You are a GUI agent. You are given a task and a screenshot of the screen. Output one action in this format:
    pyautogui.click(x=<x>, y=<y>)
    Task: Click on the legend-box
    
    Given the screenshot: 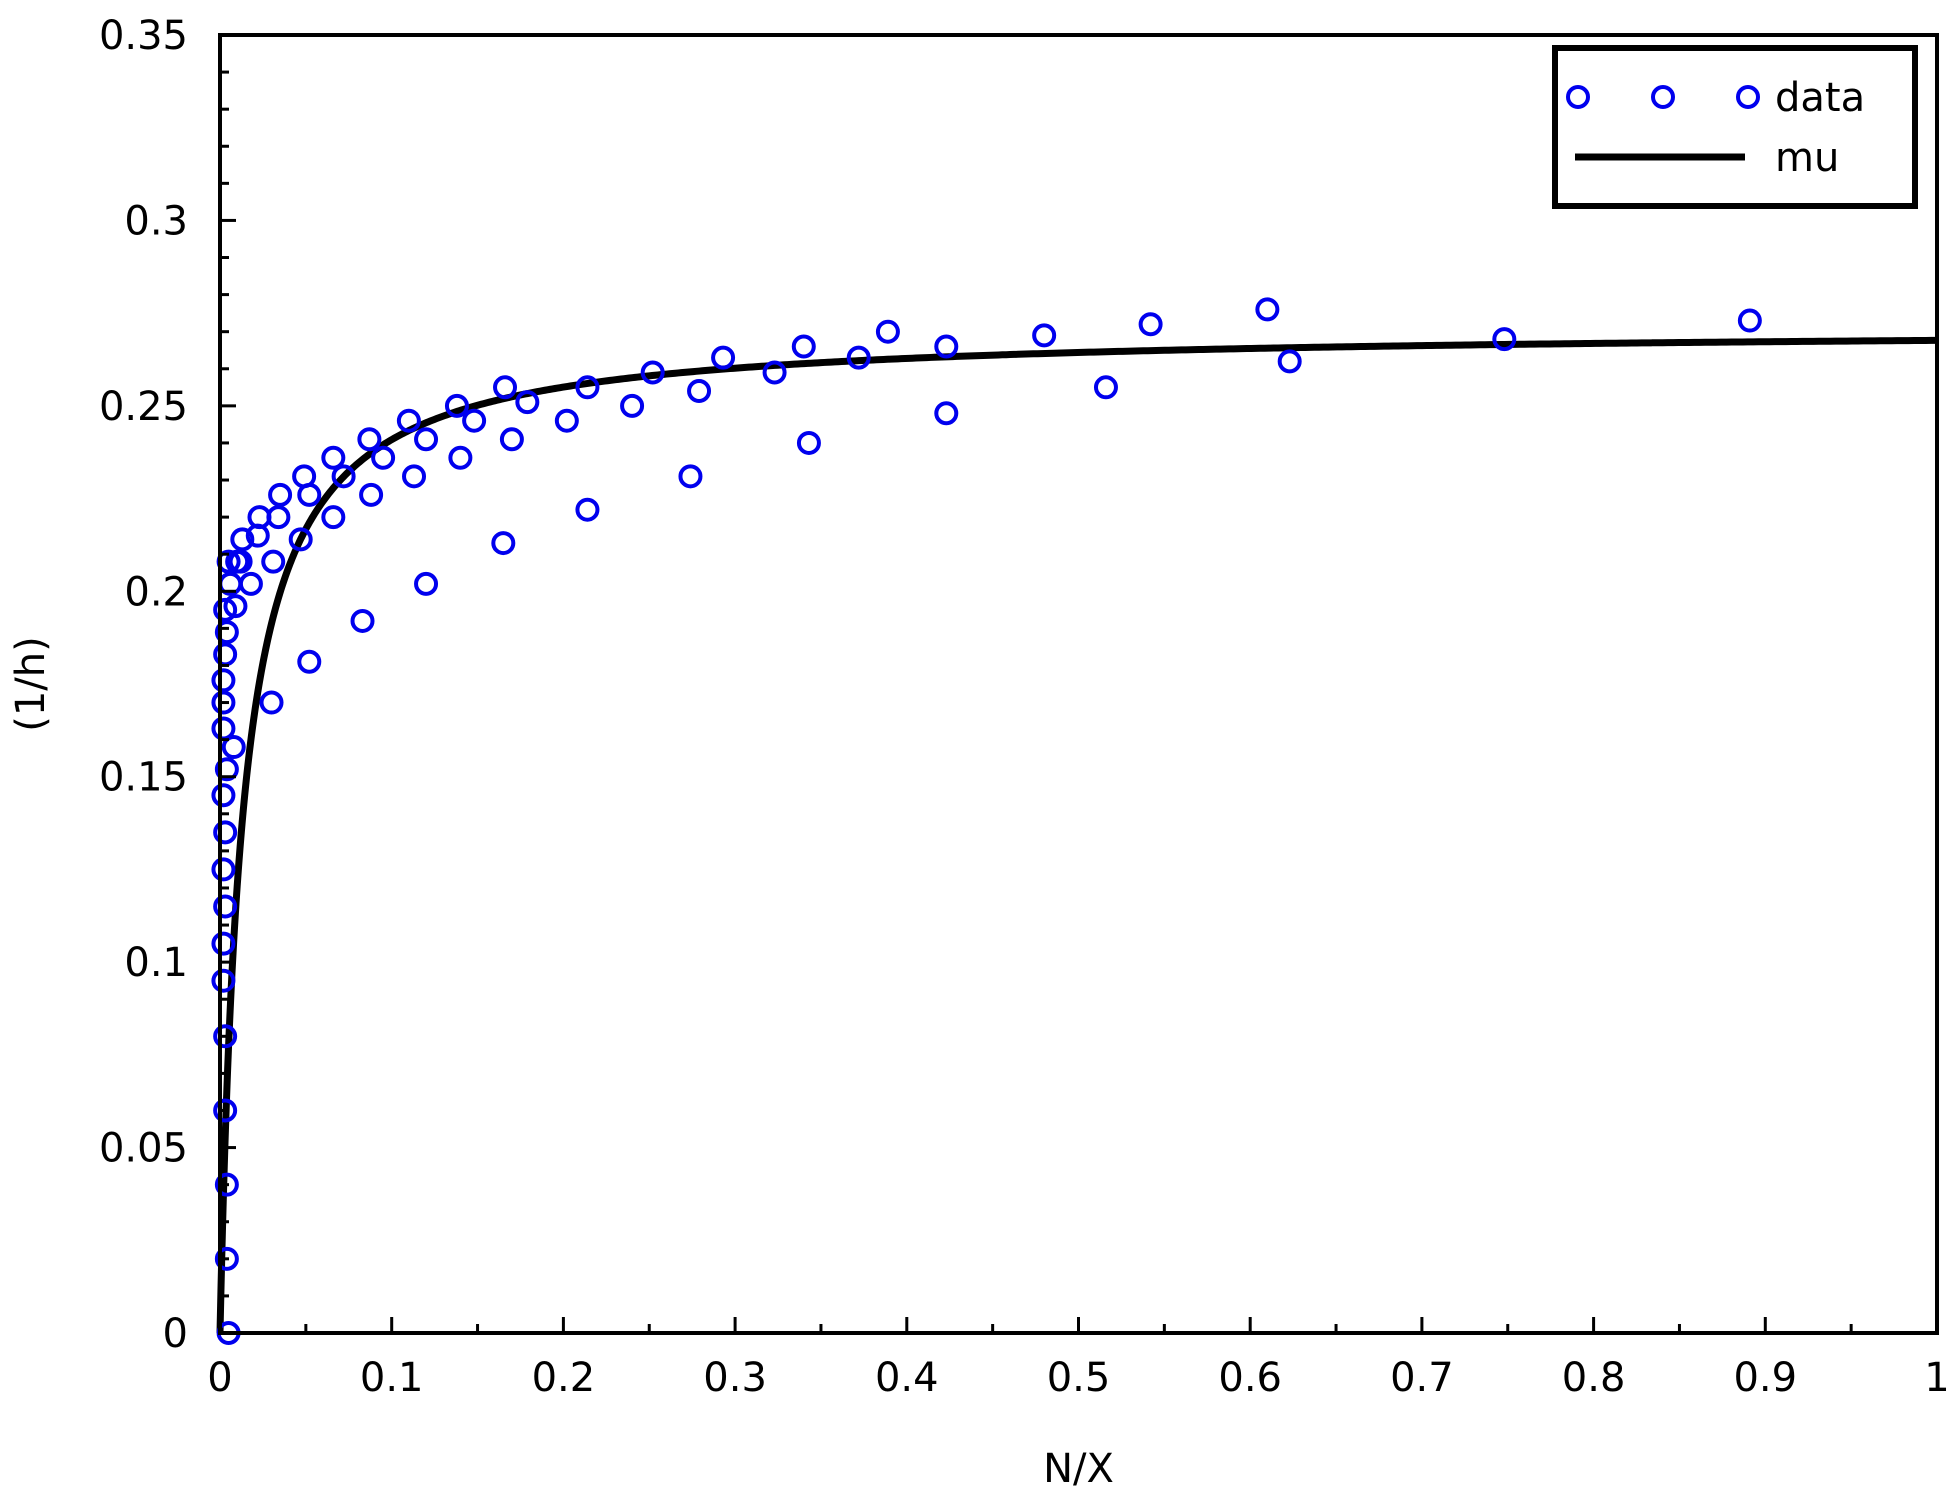 What is the action you would take?
    pyautogui.click(x=1735, y=127)
    